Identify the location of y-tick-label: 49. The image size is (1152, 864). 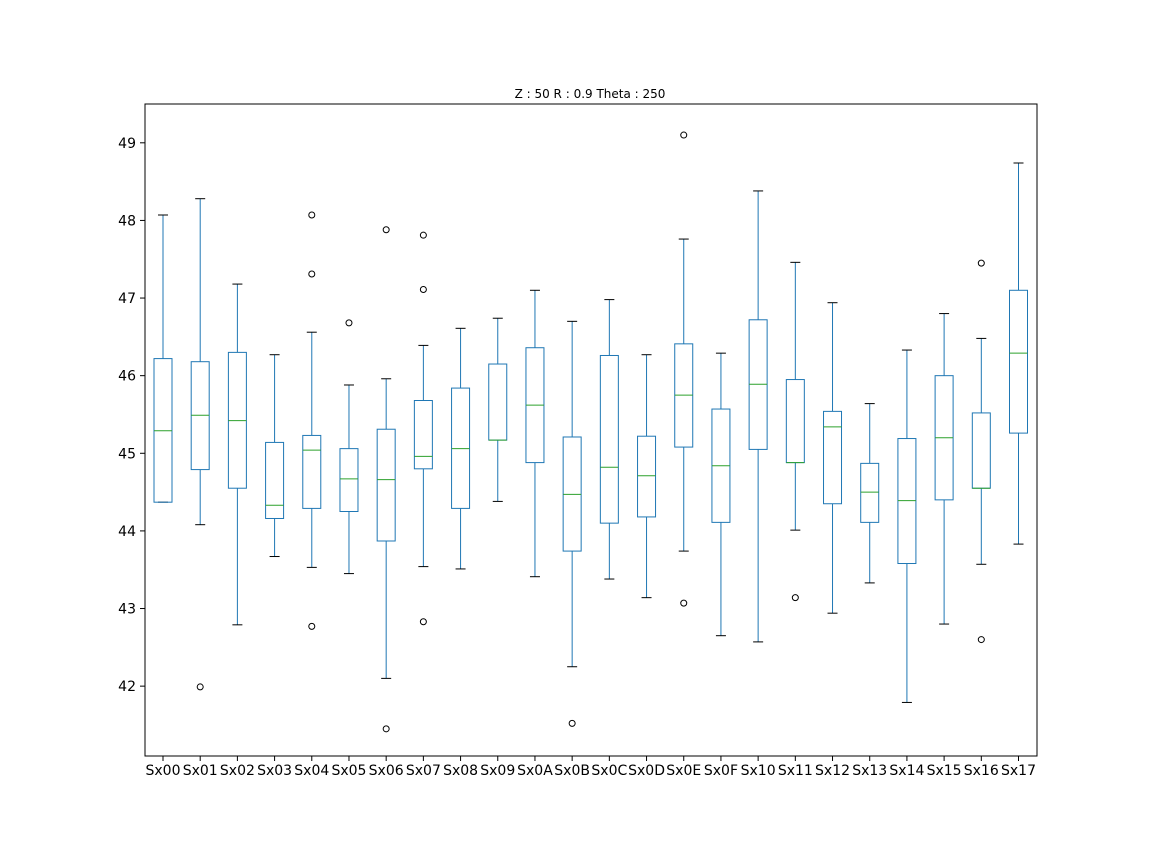
(127, 144).